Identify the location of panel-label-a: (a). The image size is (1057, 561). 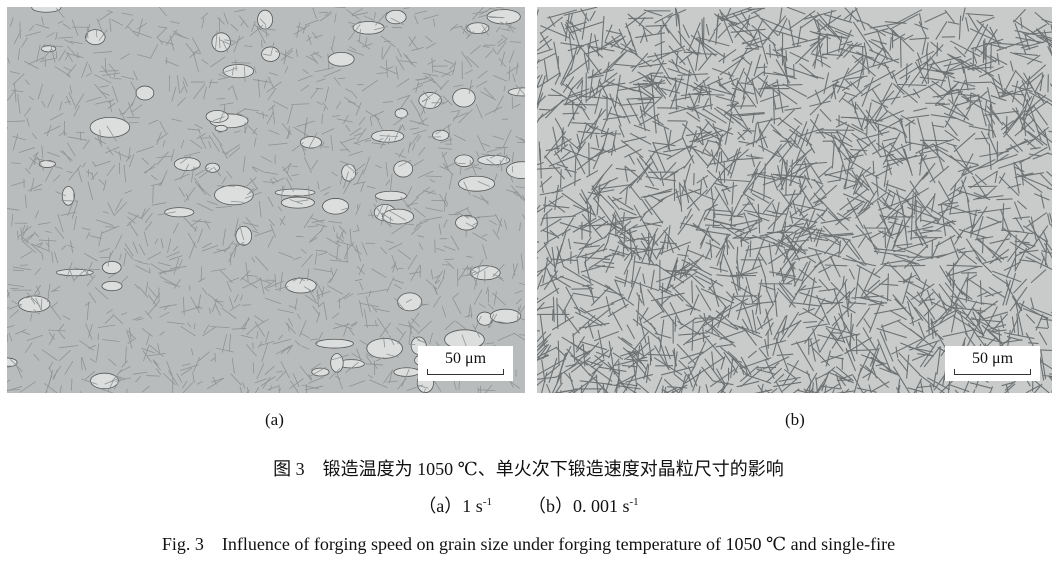
(274, 419).